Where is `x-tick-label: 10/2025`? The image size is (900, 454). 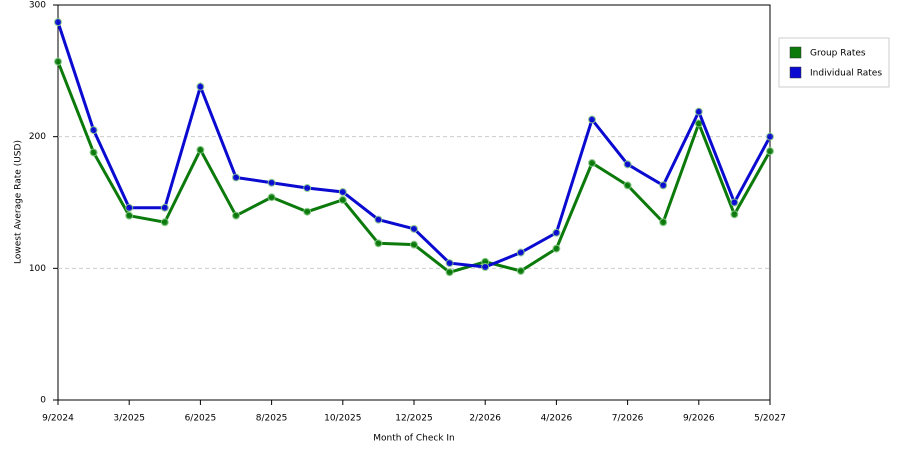
x-tick-label: 10/2025 is located at coordinates (342, 419).